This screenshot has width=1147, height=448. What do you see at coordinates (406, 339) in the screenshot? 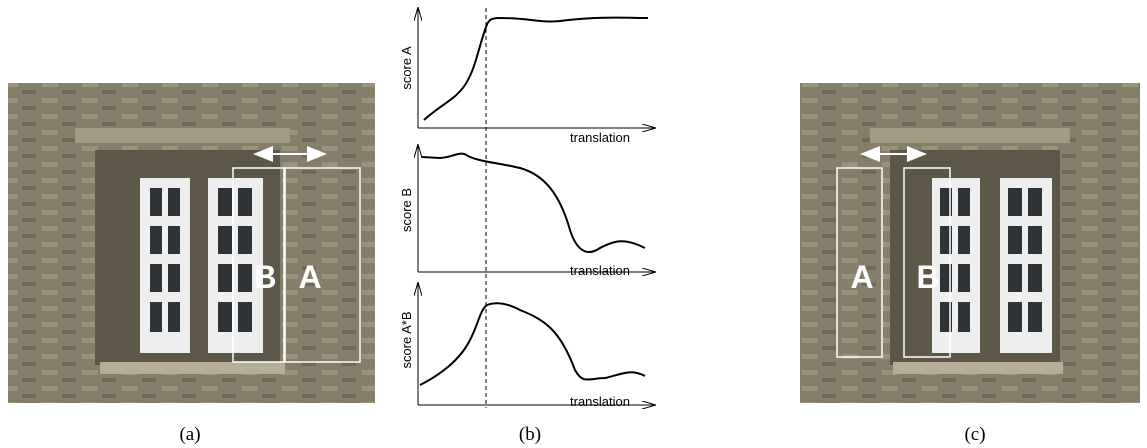
I see `y-label: score A*B` at bounding box center [406, 339].